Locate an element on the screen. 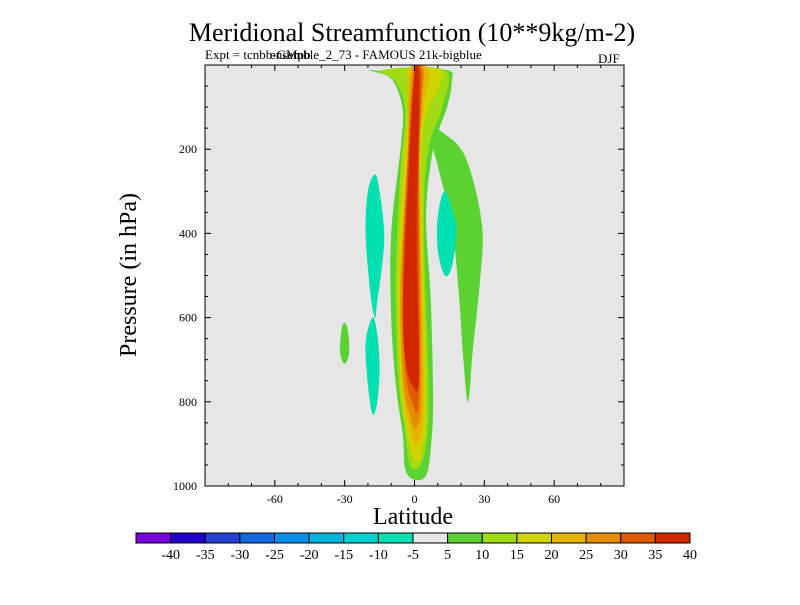 This screenshot has height=605, width=800. y-tick-label: 1000 is located at coordinates (185, 486).